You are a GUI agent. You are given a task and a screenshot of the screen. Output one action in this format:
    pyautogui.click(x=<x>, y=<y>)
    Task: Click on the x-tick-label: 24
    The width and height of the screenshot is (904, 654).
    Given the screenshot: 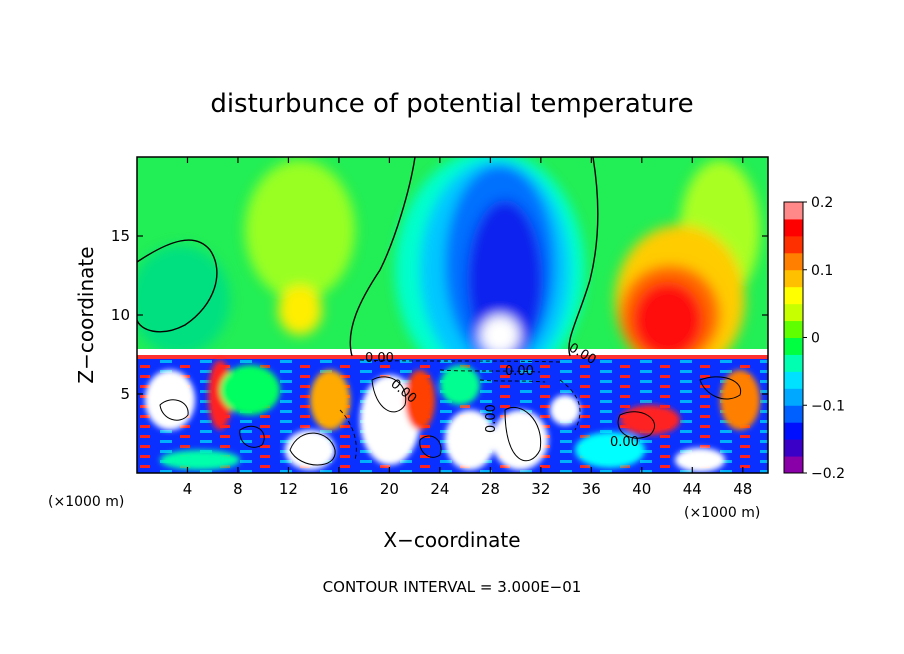 What is the action you would take?
    pyautogui.click(x=439, y=489)
    